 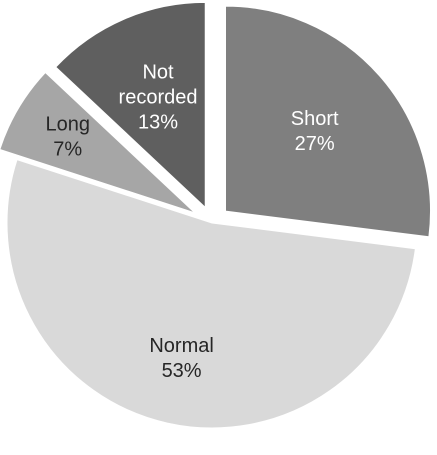 What do you see at coordinates (67, 124) in the screenshot?
I see `pie-label-long: Long` at bounding box center [67, 124].